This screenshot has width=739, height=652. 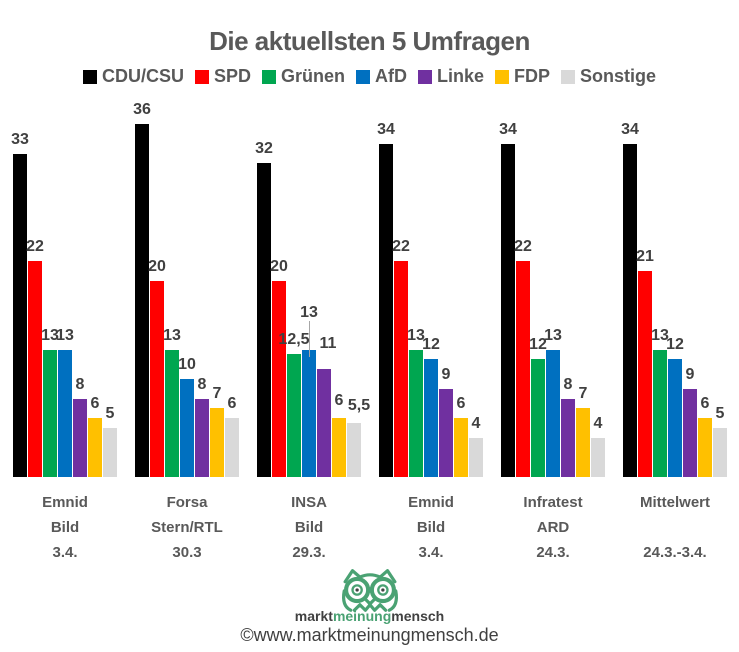 I want to click on x-label-line: 29.3., so click(x=309, y=552).